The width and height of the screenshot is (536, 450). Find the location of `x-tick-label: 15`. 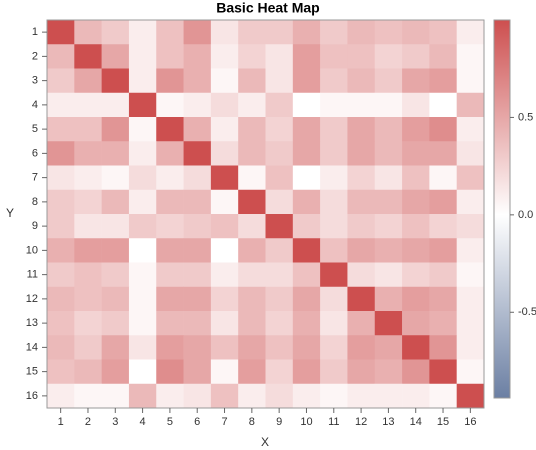

x-tick-label: 15 is located at coordinates (443, 422).